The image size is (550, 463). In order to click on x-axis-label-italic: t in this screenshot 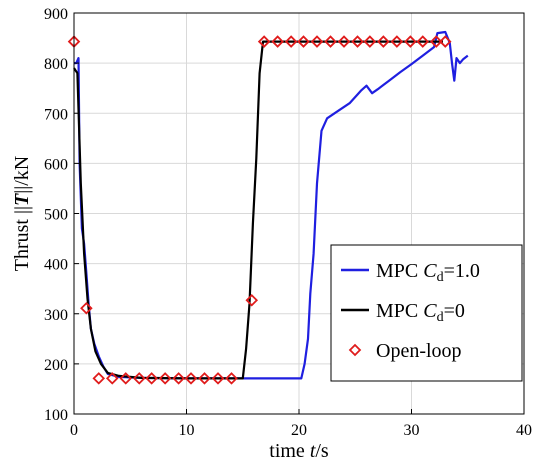, I will do `click(313, 451)`.